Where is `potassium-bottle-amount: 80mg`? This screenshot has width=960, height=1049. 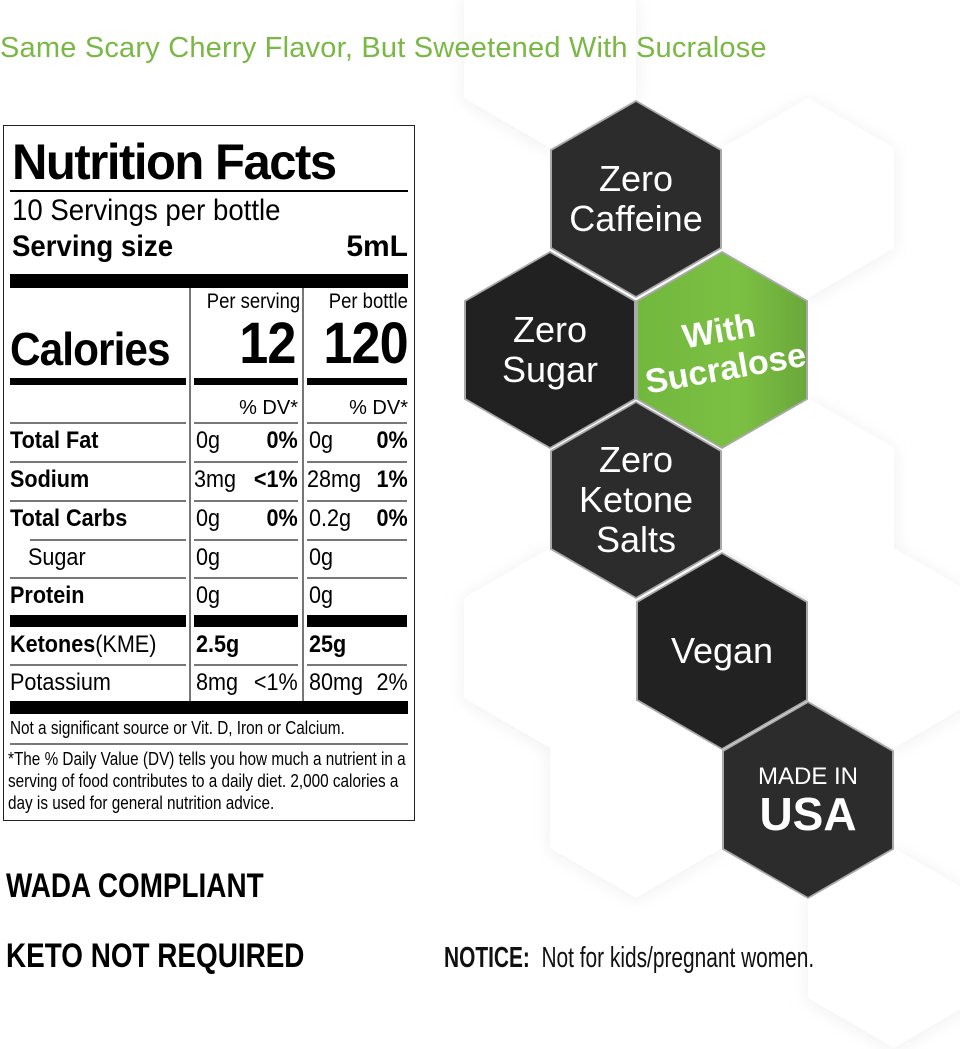 potassium-bottle-amount: 80mg is located at coordinates (336, 682).